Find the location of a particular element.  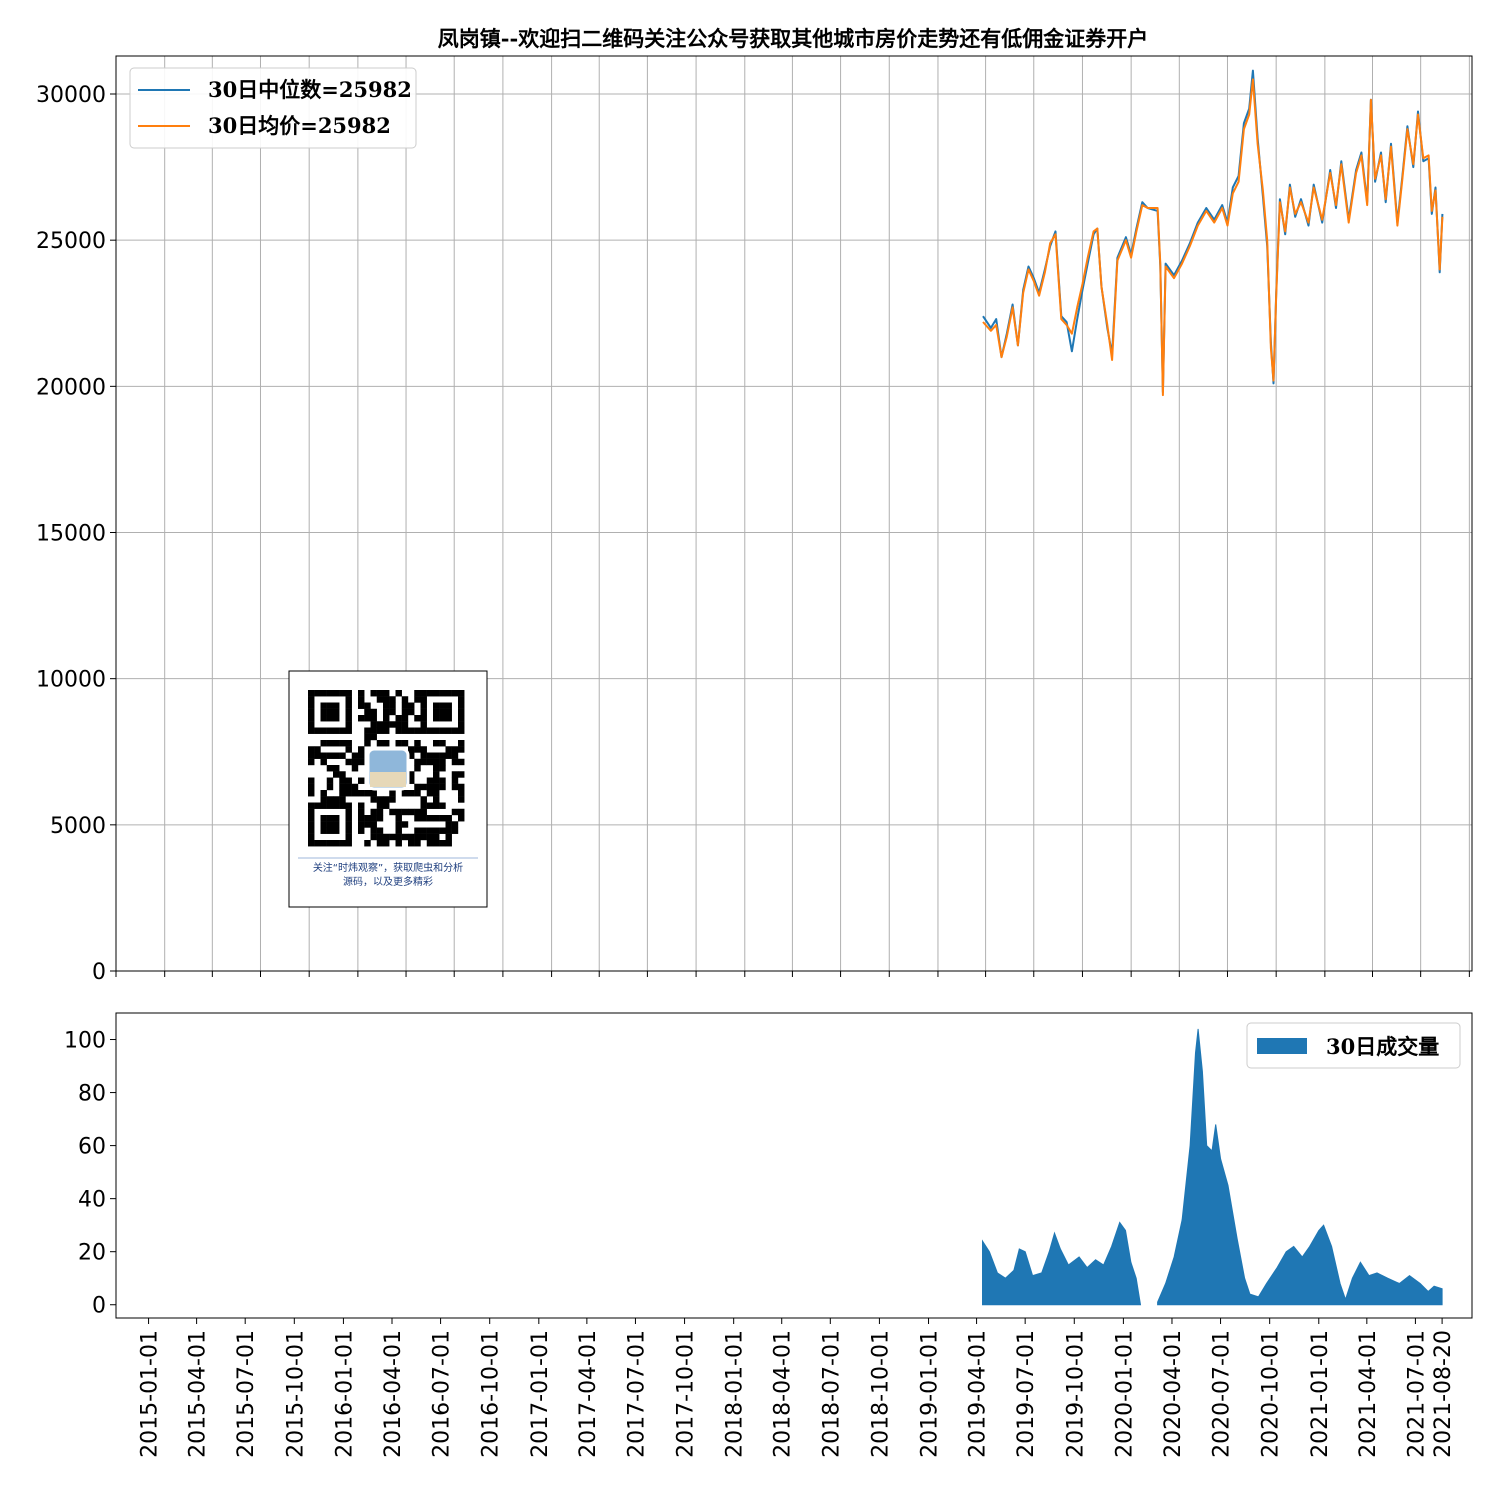

x-tick-label: 2017-04-01 is located at coordinates (588, 1394).